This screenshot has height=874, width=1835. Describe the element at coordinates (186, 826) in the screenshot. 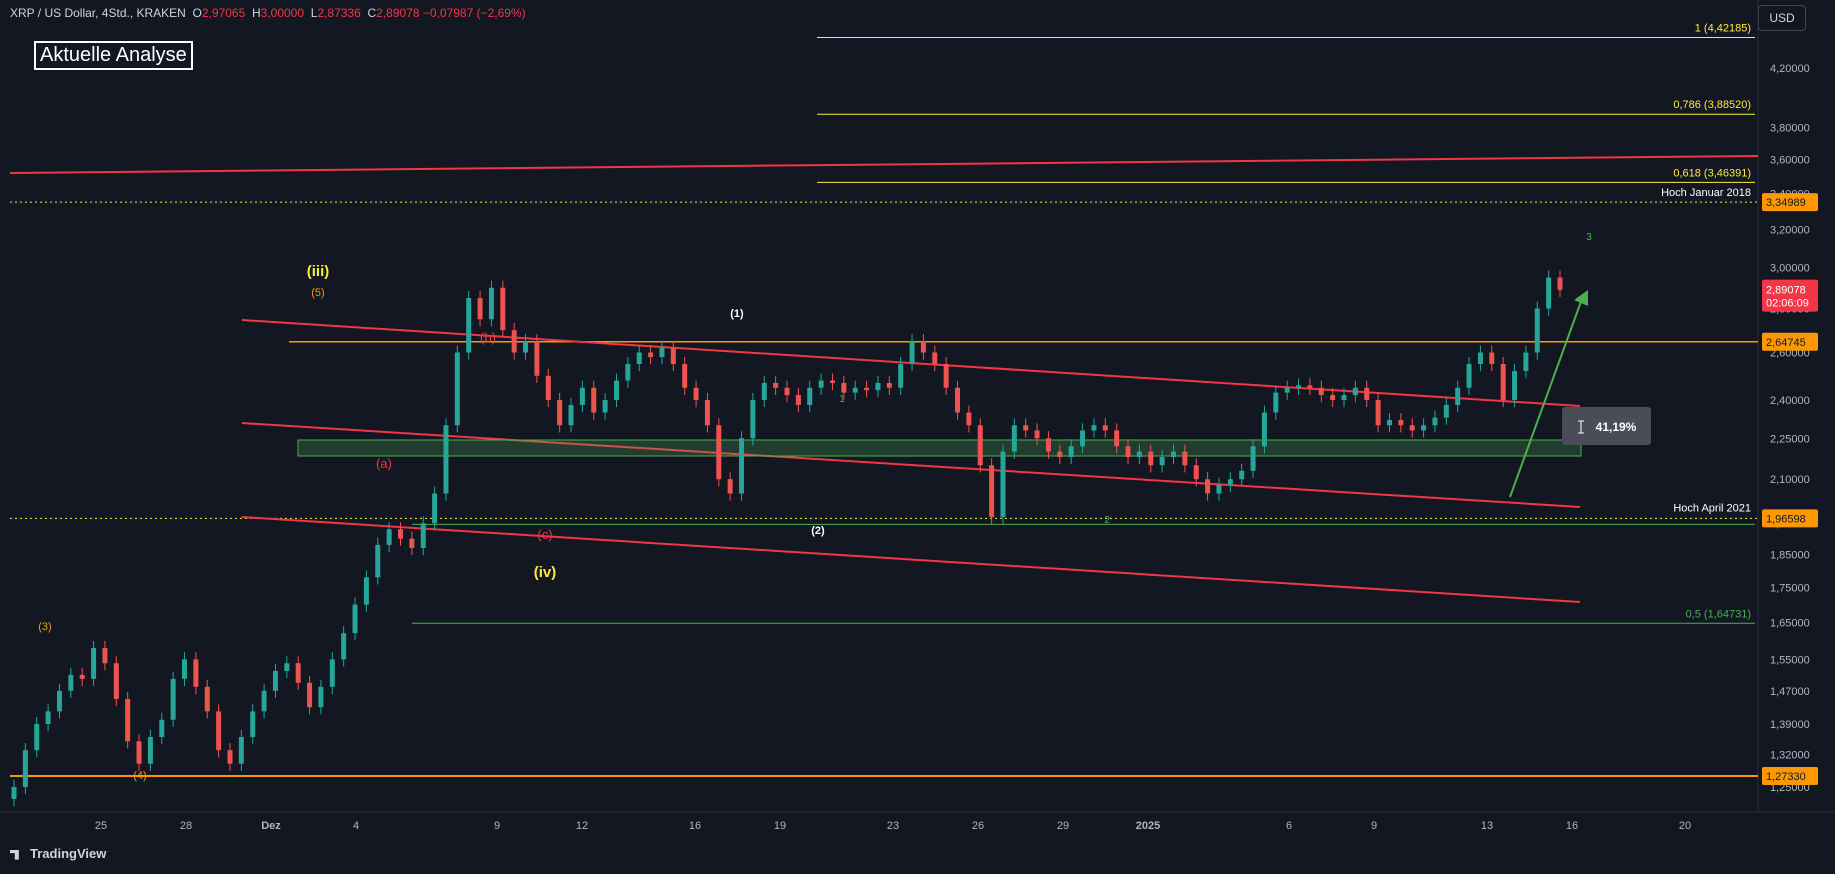

I see `x-tick-label: 28` at that location.